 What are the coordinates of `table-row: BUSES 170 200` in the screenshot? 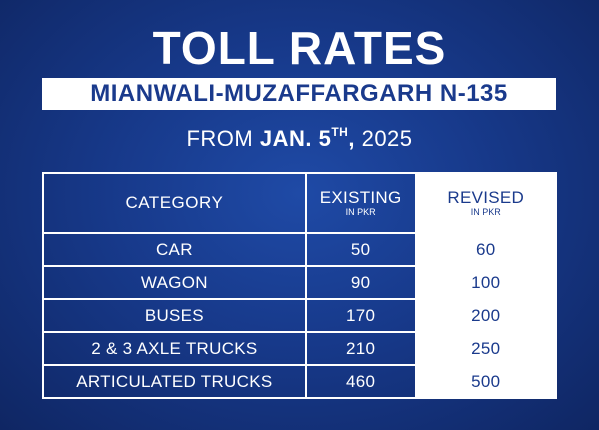 It's located at (300, 315).